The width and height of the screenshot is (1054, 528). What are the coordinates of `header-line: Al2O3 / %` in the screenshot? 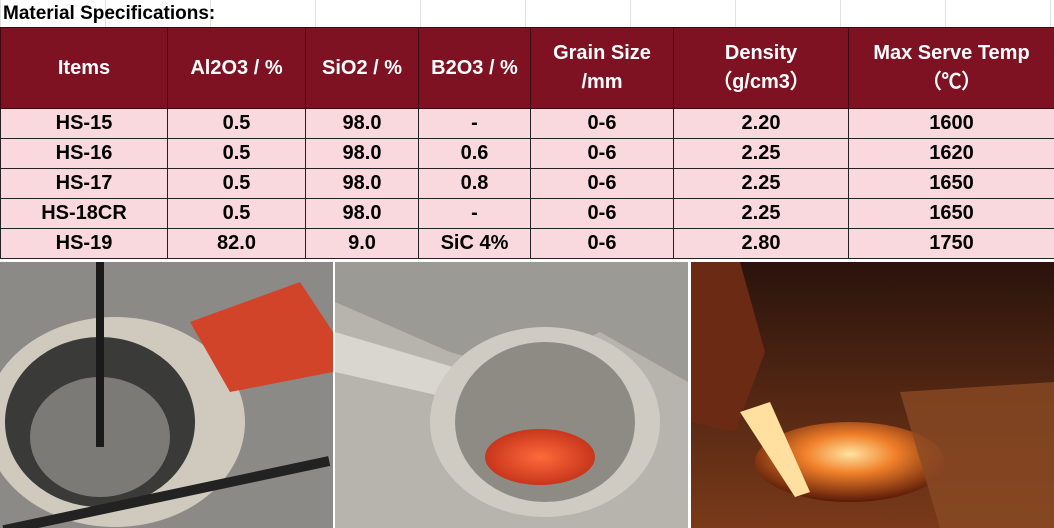 It's located at (236, 67).